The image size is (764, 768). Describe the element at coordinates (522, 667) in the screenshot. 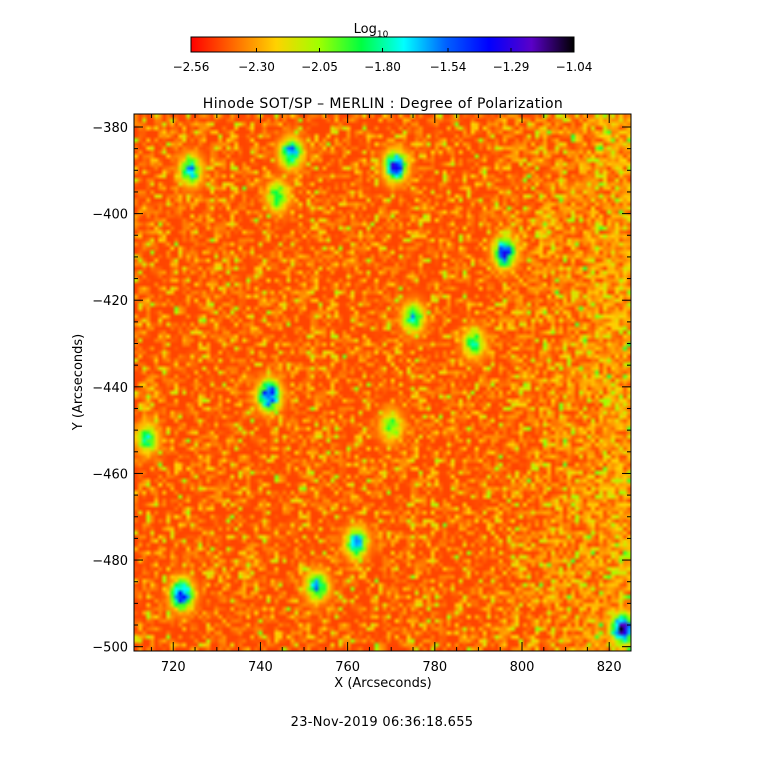

I see `x-tick-label: 800` at that location.